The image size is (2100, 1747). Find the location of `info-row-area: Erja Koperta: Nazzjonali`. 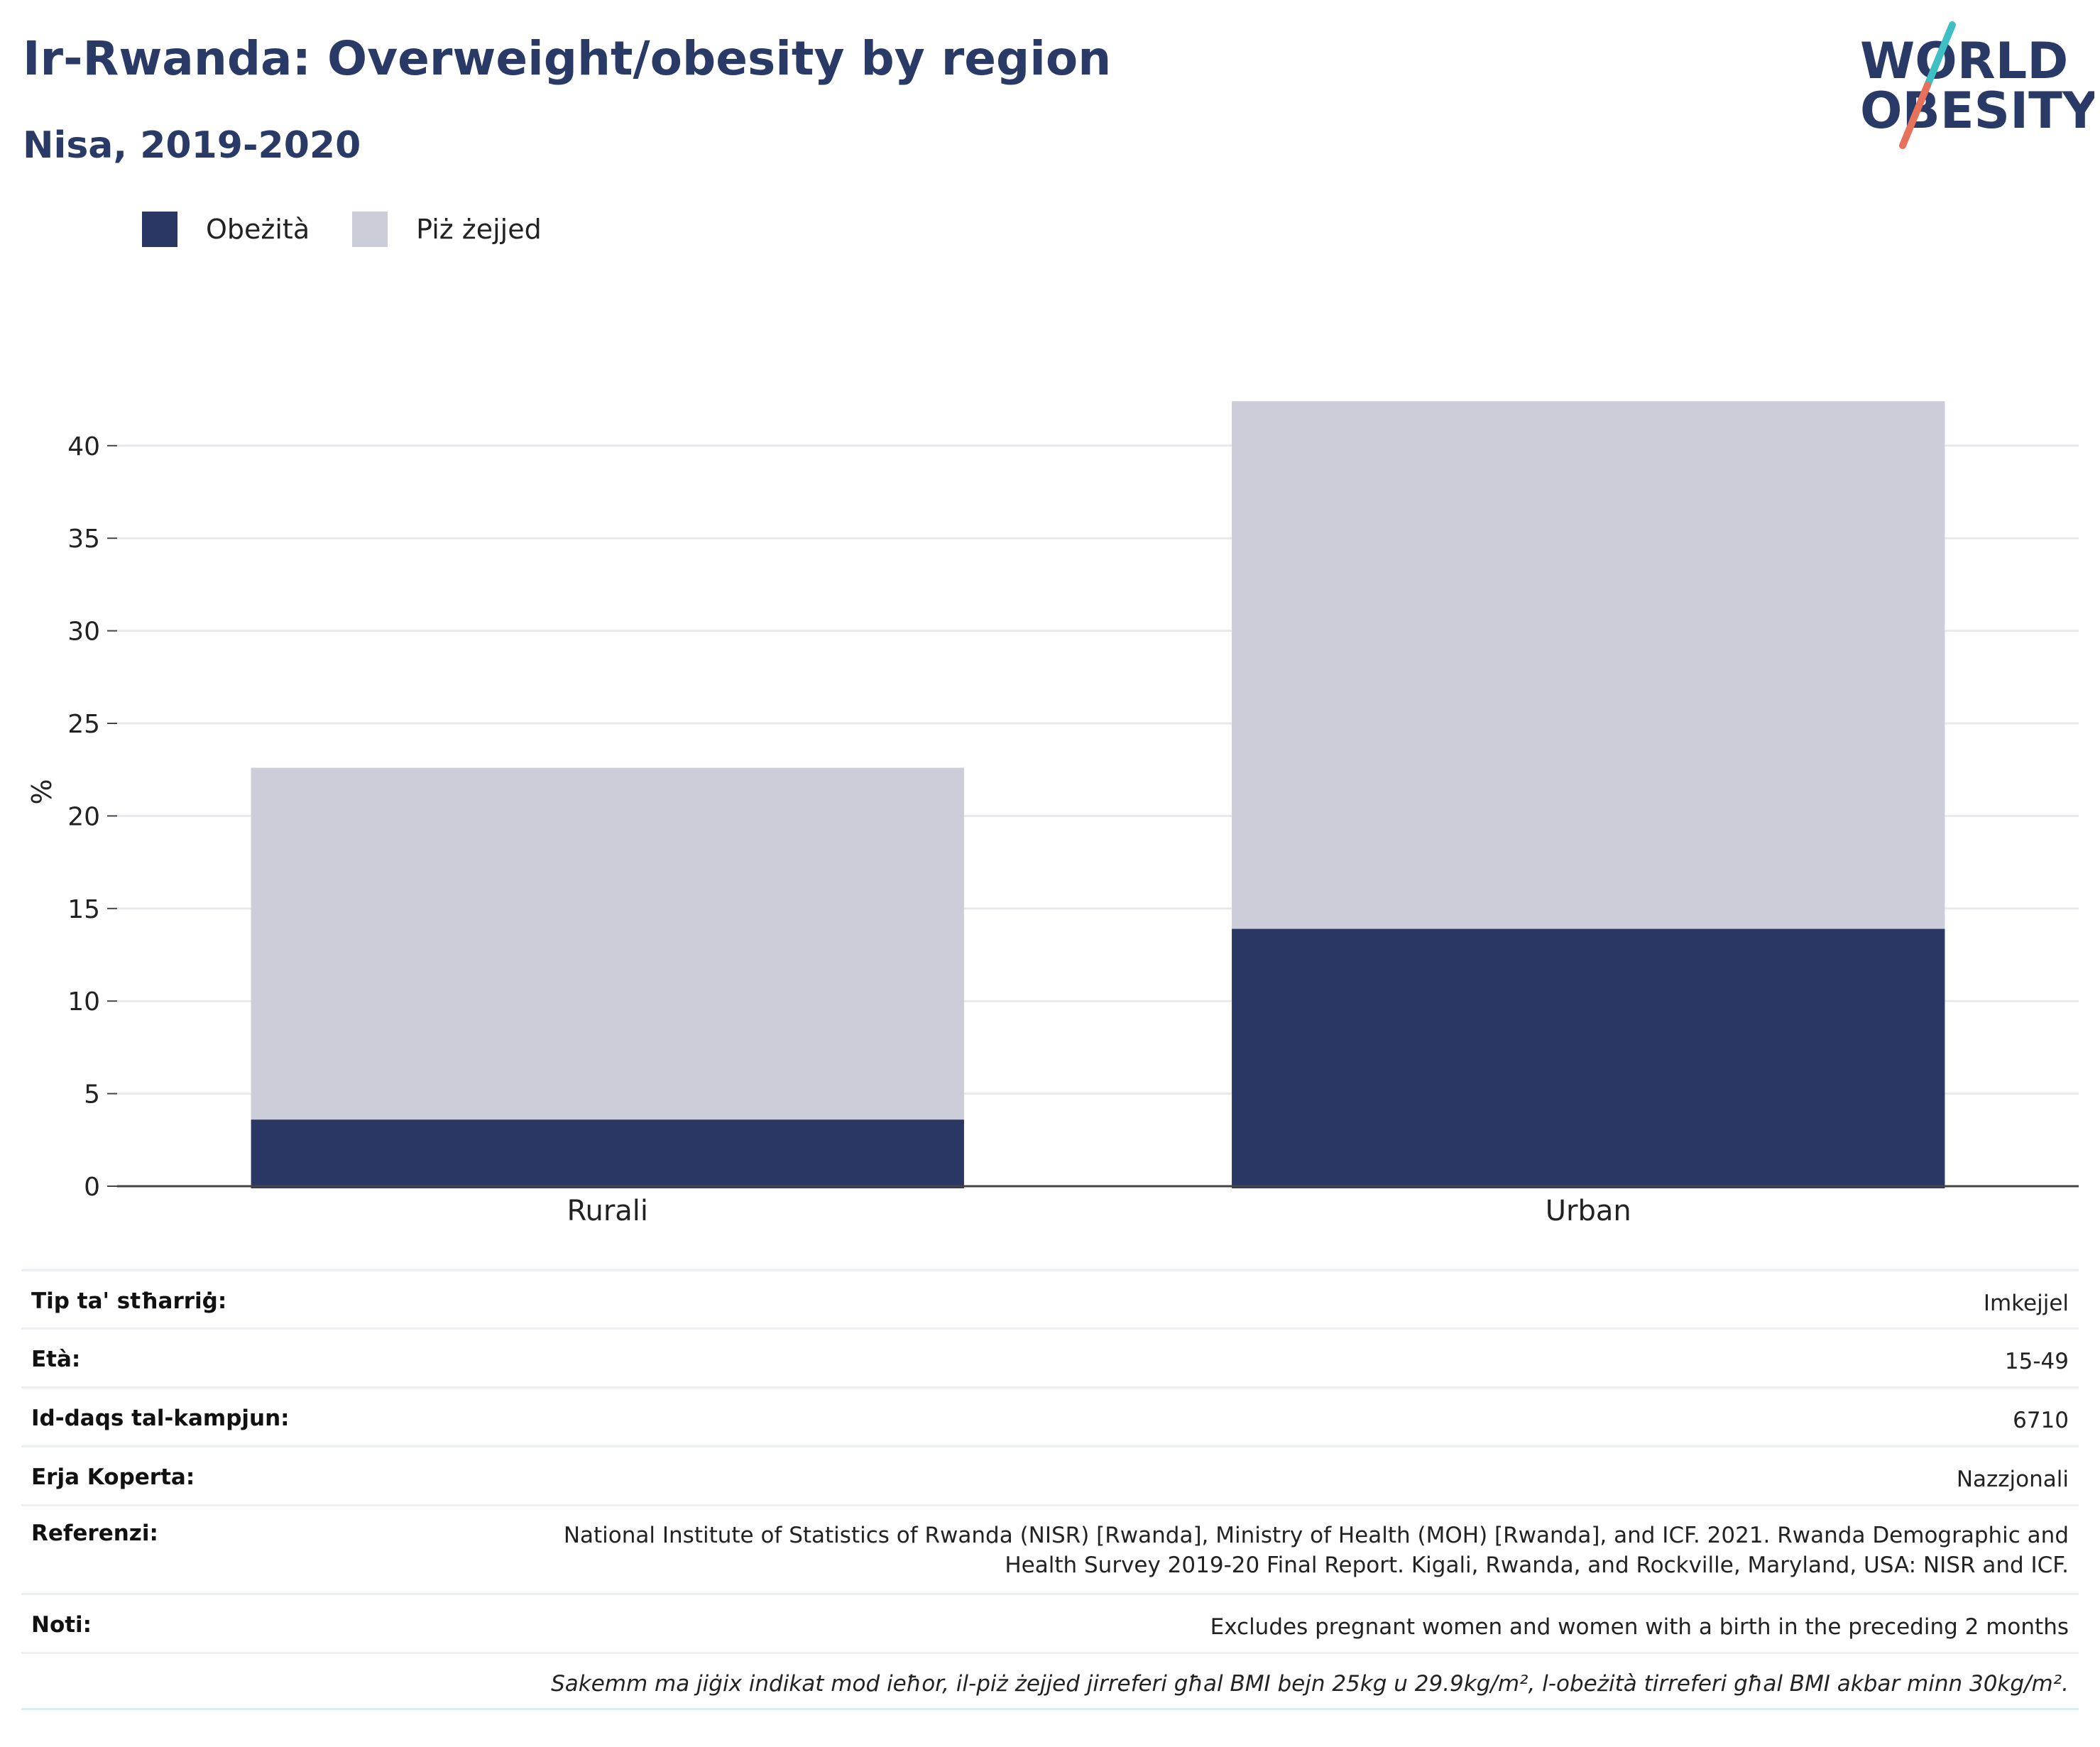

info-row-area: Erja Koperta: Nazzjonali is located at coordinates (1050, 1474).